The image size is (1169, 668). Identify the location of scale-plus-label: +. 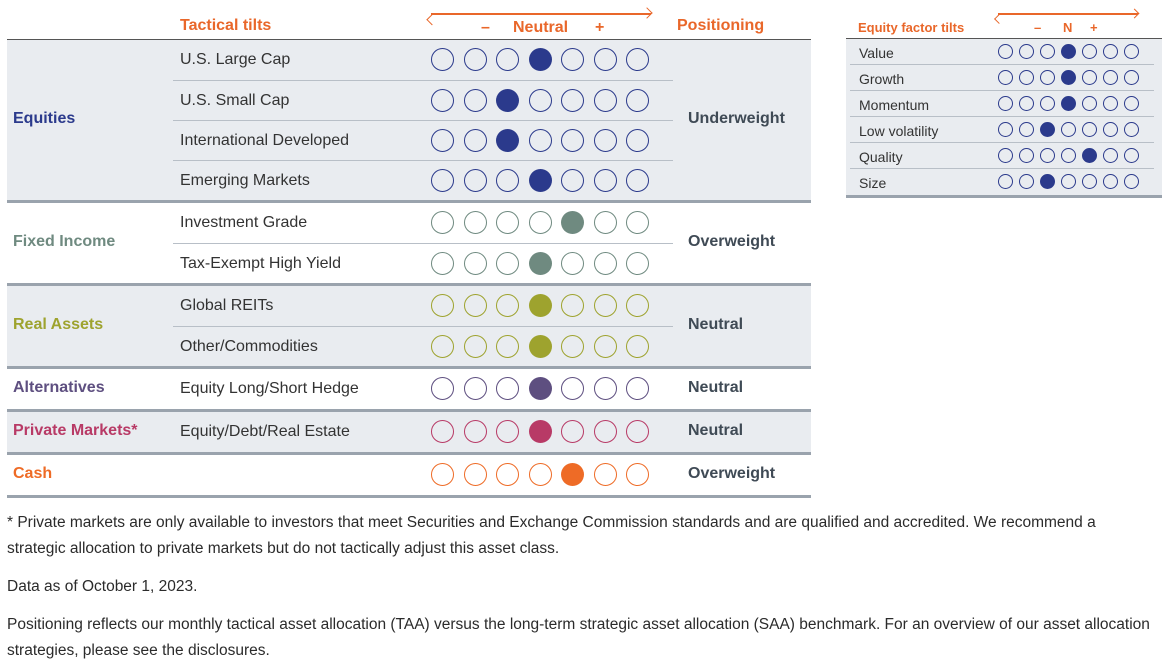
(600, 27).